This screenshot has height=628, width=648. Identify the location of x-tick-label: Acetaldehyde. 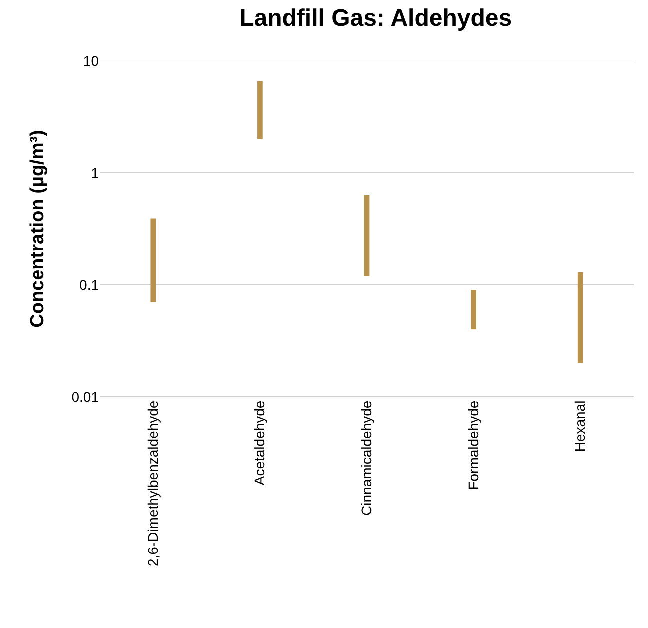
(260, 443).